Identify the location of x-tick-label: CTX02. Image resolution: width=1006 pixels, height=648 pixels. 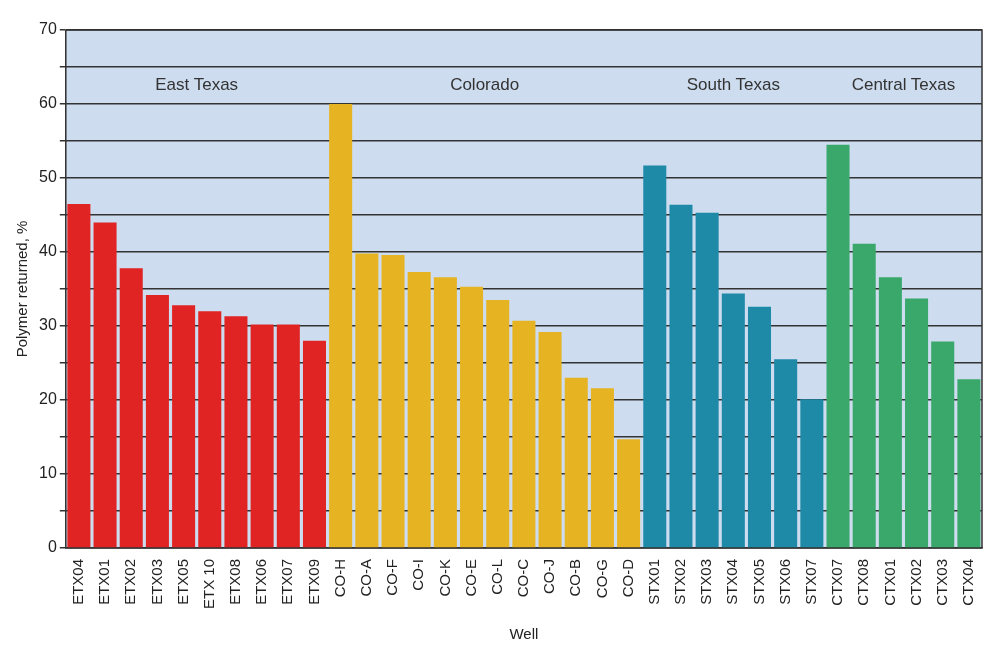
(915, 582).